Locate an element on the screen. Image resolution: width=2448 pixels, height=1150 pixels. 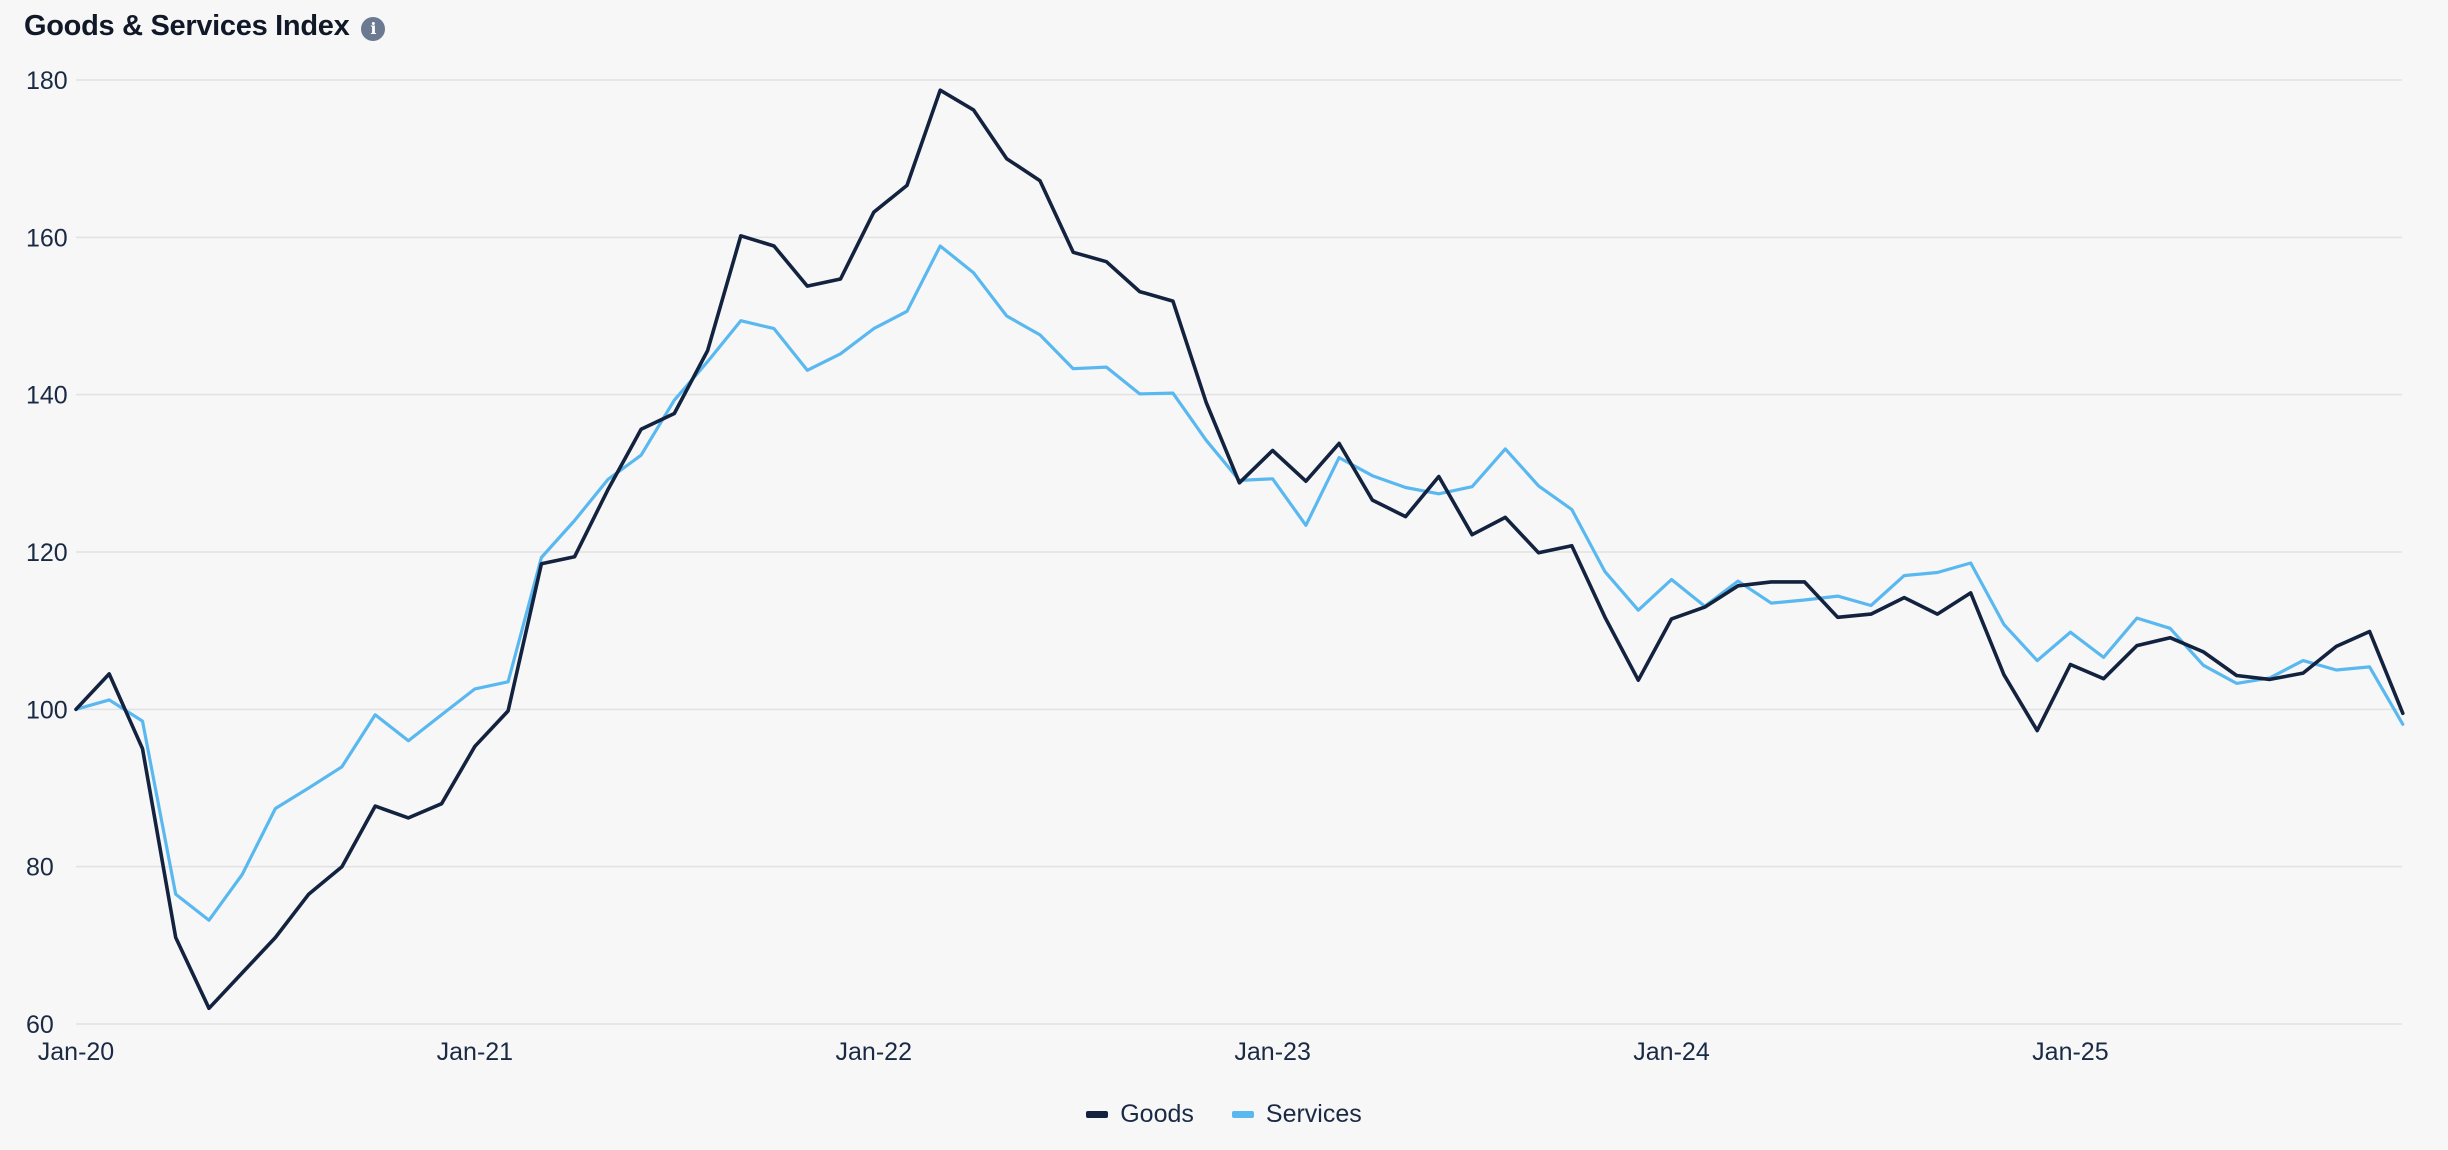
legend-swatch-goods is located at coordinates (1097, 1114).